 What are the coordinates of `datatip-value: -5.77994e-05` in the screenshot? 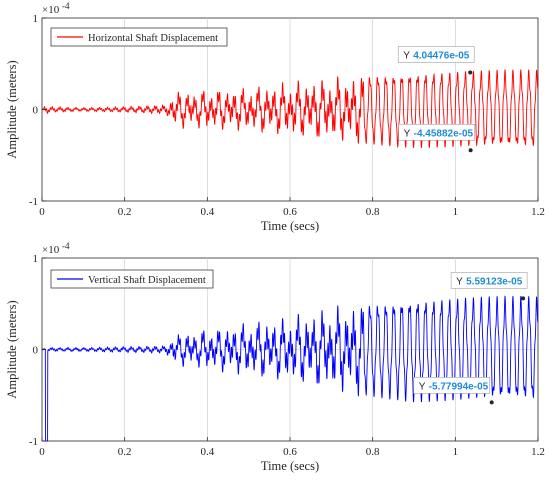 It's located at (459, 386).